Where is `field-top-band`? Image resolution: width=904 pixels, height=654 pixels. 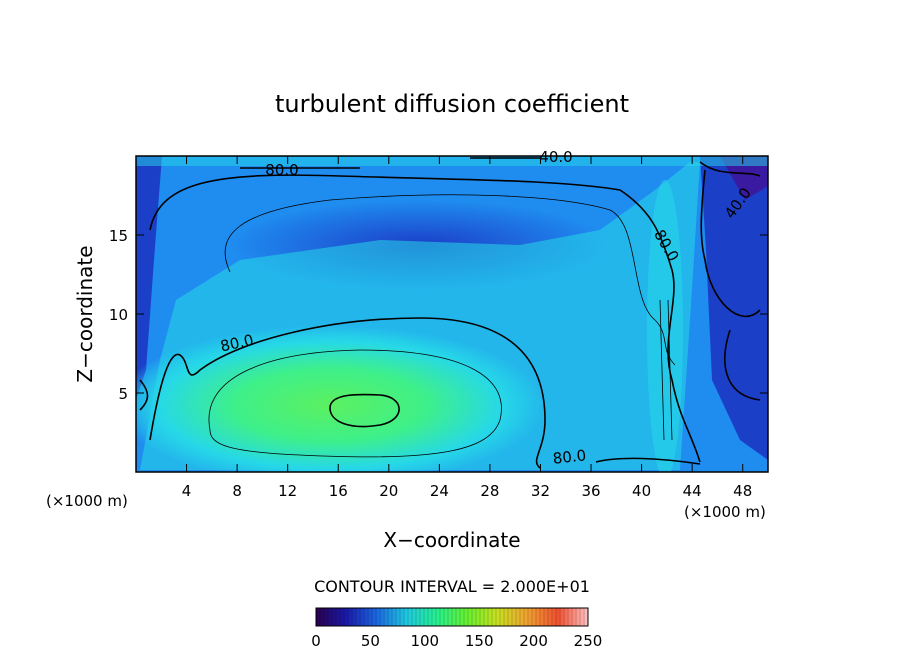
field-top-band is located at coordinates (452, 161).